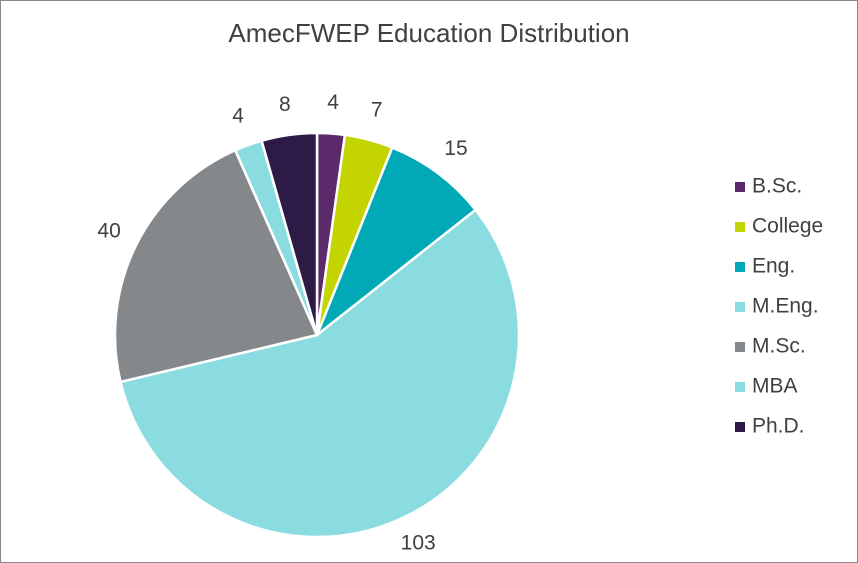 This screenshot has width=858, height=563. Describe the element at coordinates (108, 231) in the screenshot. I see `data-label: 40` at that location.